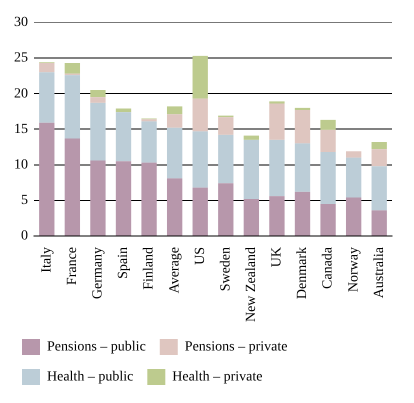  What do you see at coordinates (124, 262) in the screenshot?
I see `x-tick-label: Spain` at bounding box center [124, 262].